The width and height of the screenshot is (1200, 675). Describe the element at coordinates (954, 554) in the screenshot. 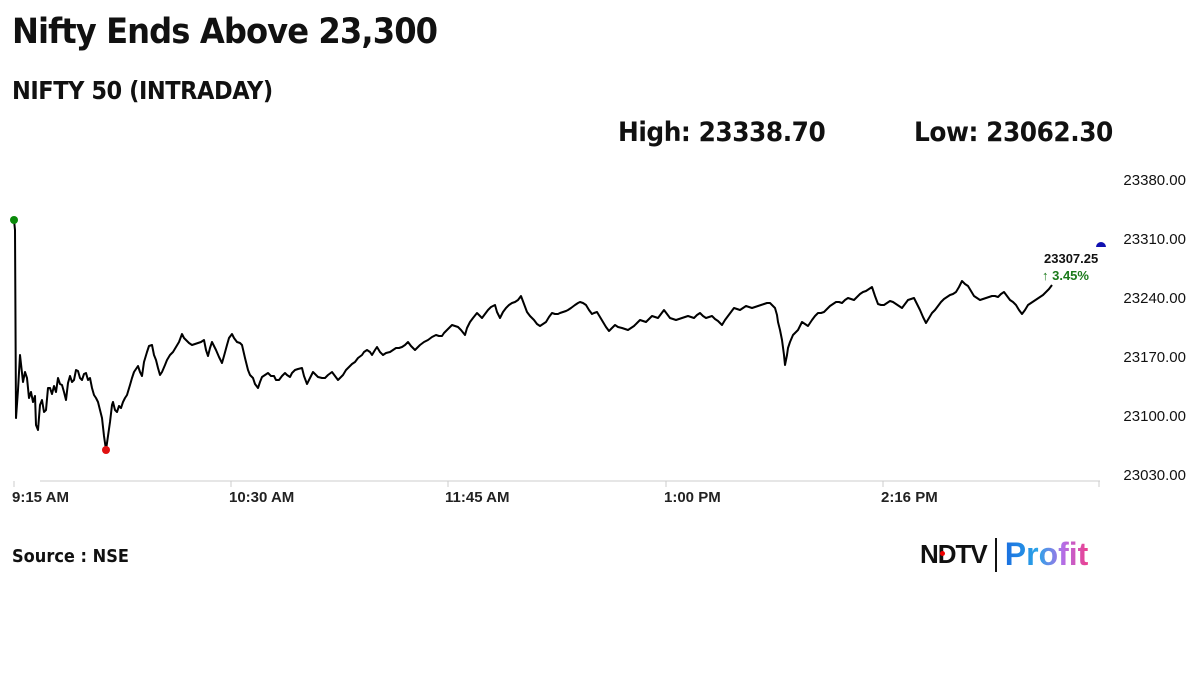

I see `logo-ndtv: NDTV` at that location.